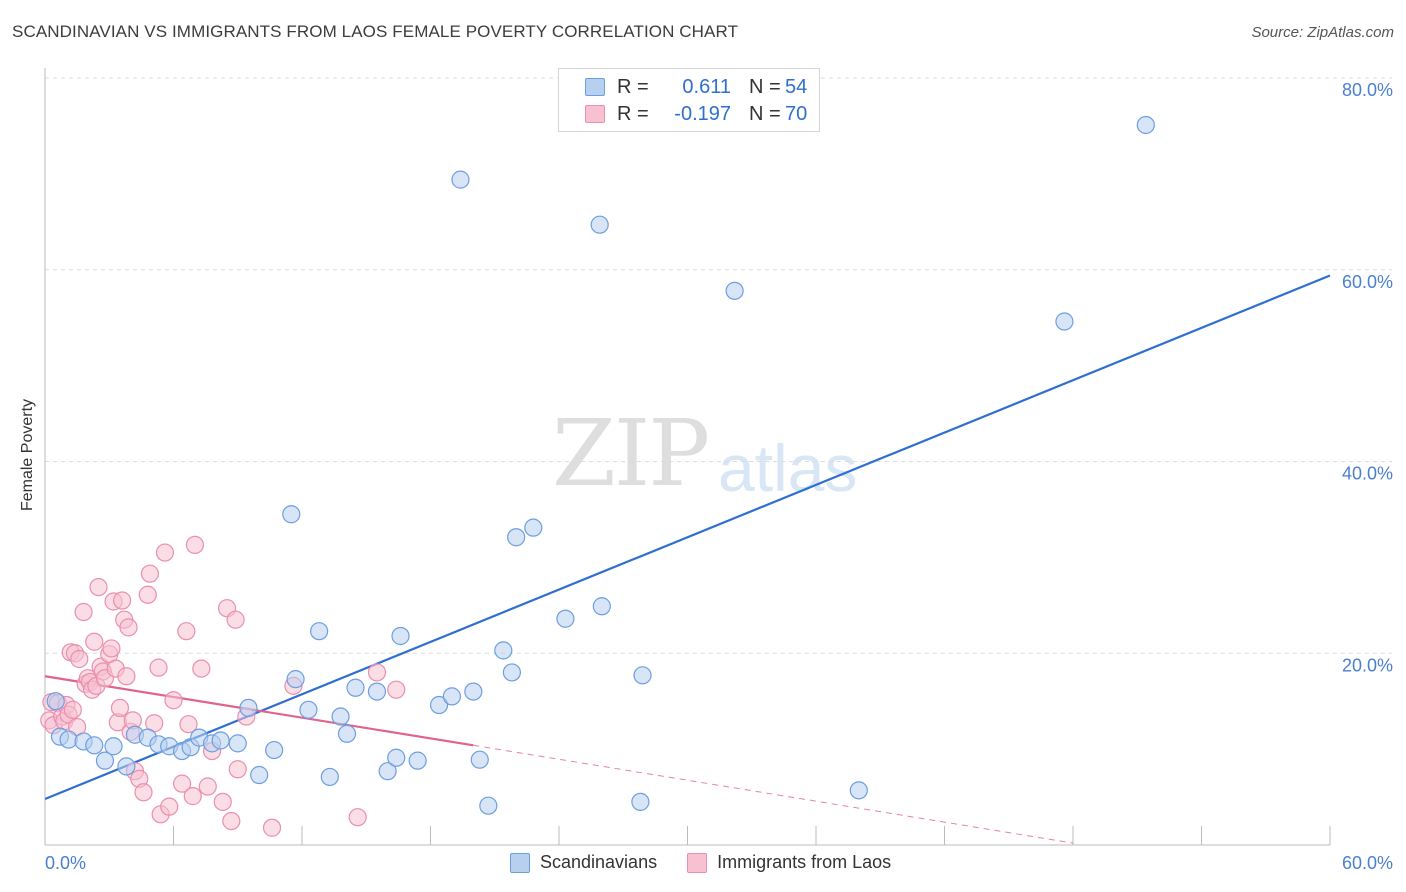 This screenshot has width=1406, height=892. Describe the element at coordinates (702, 113) in the screenshot. I see `r-value: -0.197` at that location.